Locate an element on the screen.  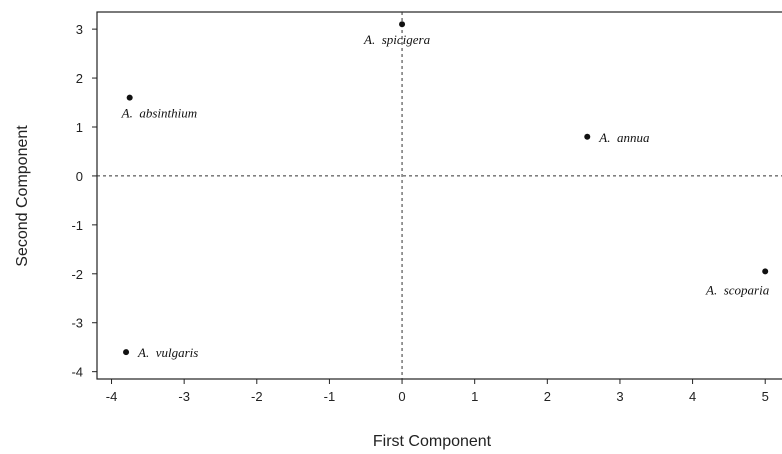
y-tick-label: 0 is located at coordinates (79, 176).